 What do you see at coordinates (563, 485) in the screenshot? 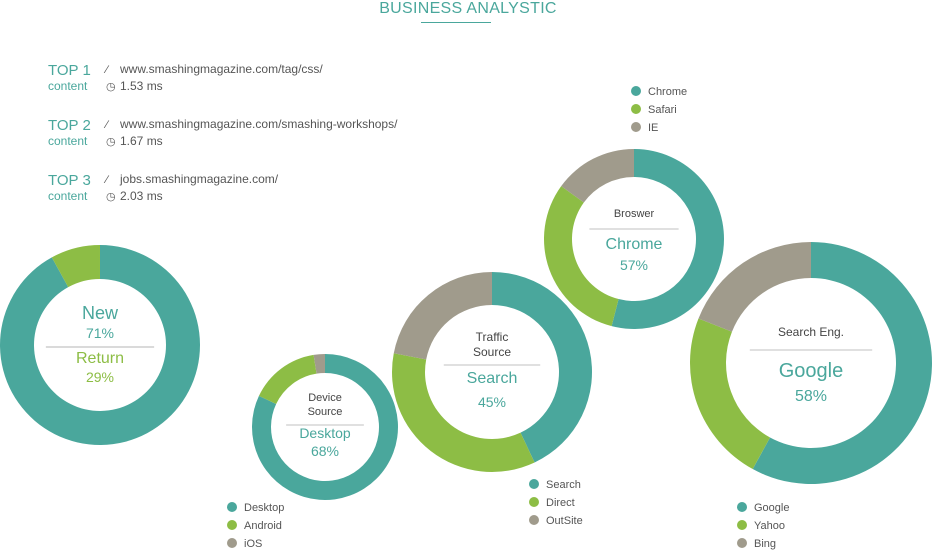
I see `legend-label: Search` at bounding box center [563, 485].